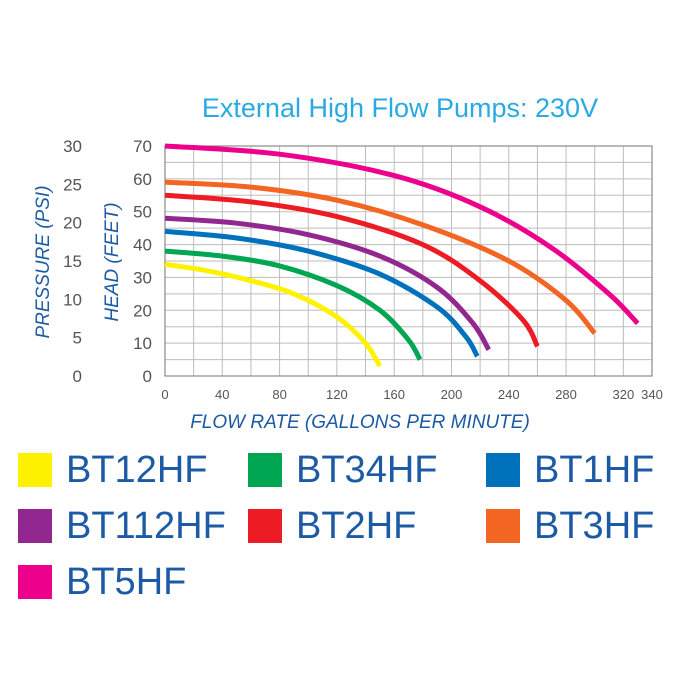  What do you see at coordinates (77, 338) in the screenshot?
I see `pressure-tick-label: 5` at bounding box center [77, 338].